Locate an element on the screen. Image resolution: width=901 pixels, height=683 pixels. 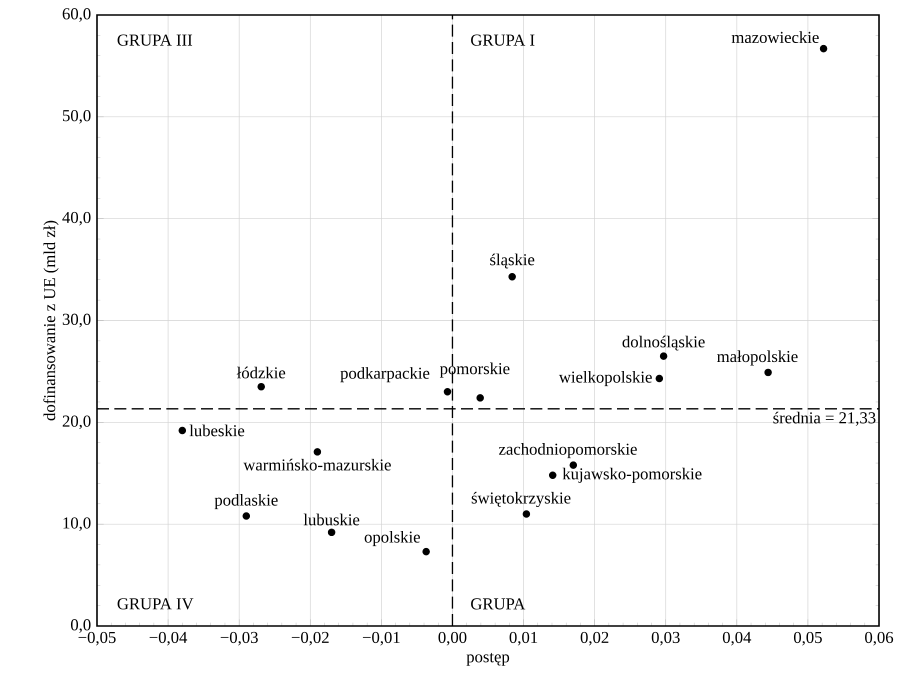
y-axis-title: dofinansowanie z UE (mld zł) is located at coordinates (51, 320).